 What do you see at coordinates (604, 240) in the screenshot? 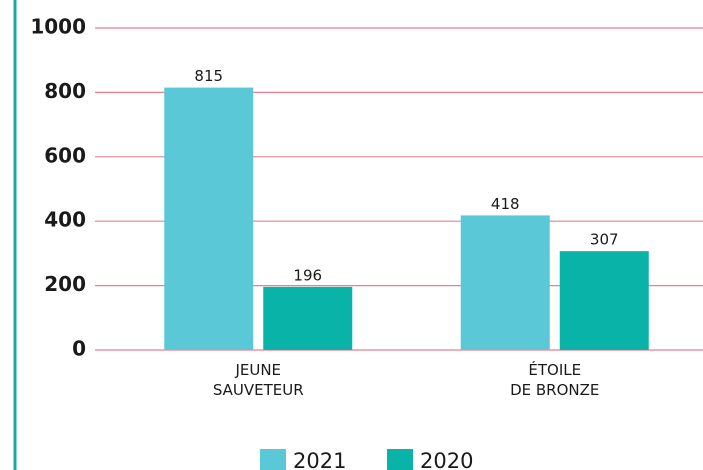
I see `value-label: 307` at bounding box center [604, 240].